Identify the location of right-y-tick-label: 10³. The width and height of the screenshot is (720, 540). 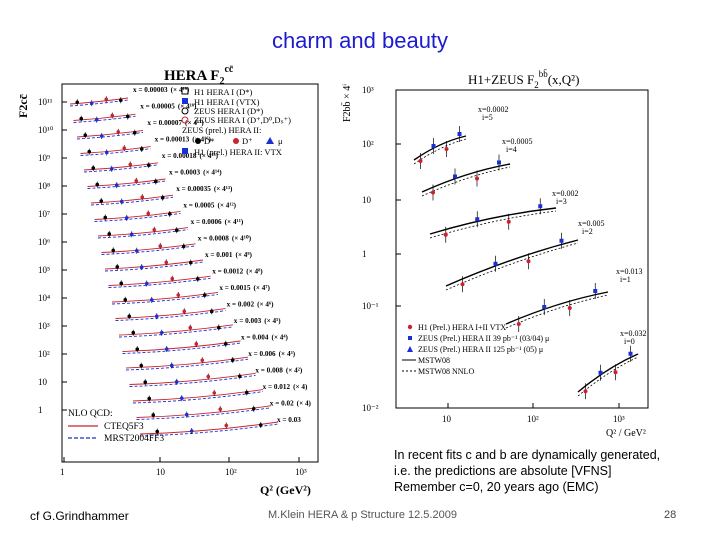
(368, 90).